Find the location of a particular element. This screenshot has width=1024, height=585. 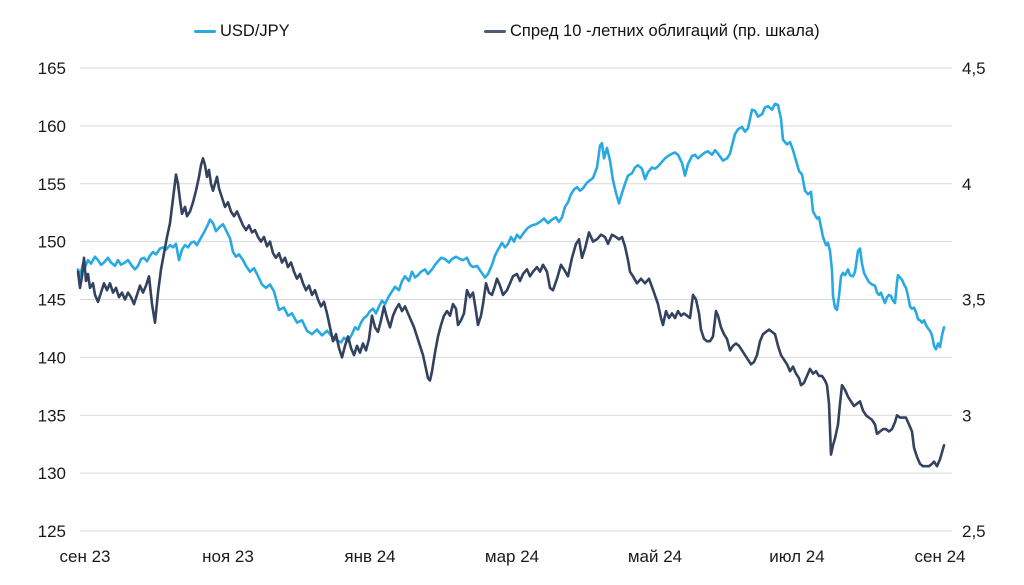

x-axis-tick-label: мар 24 is located at coordinates (512, 556).